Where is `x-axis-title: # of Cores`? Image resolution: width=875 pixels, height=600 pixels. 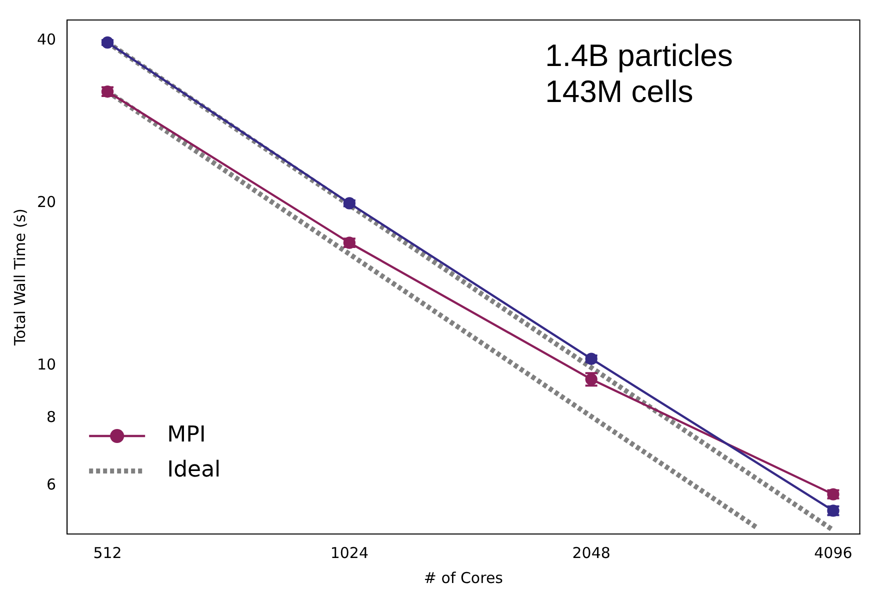
x-axis-title: # of Cores is located at coordinates (464, 577).